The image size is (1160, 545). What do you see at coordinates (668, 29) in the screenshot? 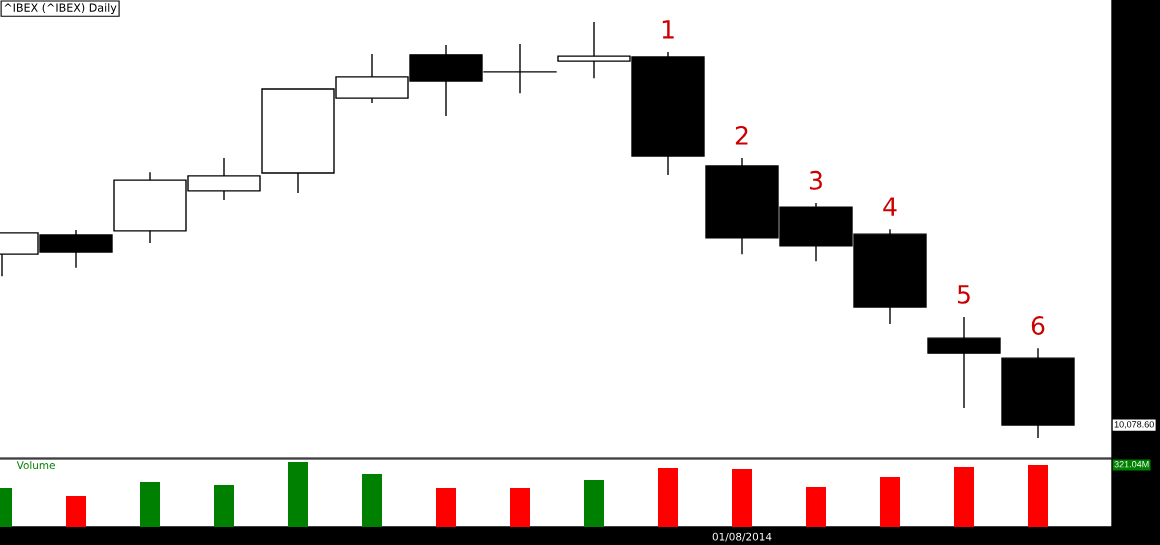
I see `annotation: 1` at bounding box center [668, 29].